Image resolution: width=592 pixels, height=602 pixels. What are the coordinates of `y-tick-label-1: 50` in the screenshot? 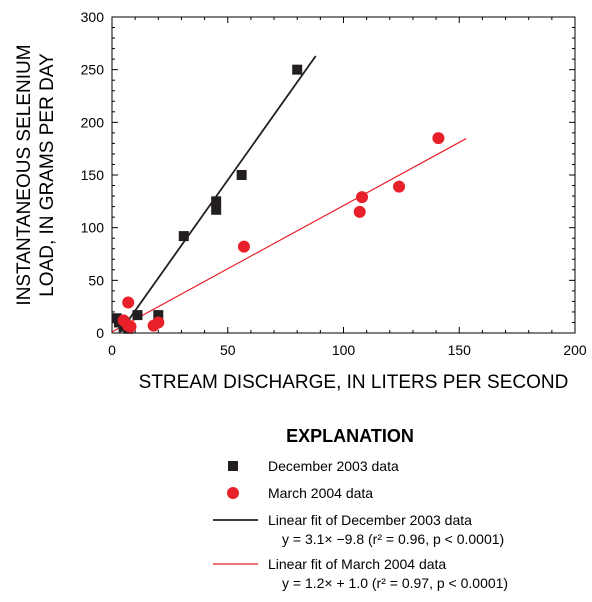 It's located at (96, 280).